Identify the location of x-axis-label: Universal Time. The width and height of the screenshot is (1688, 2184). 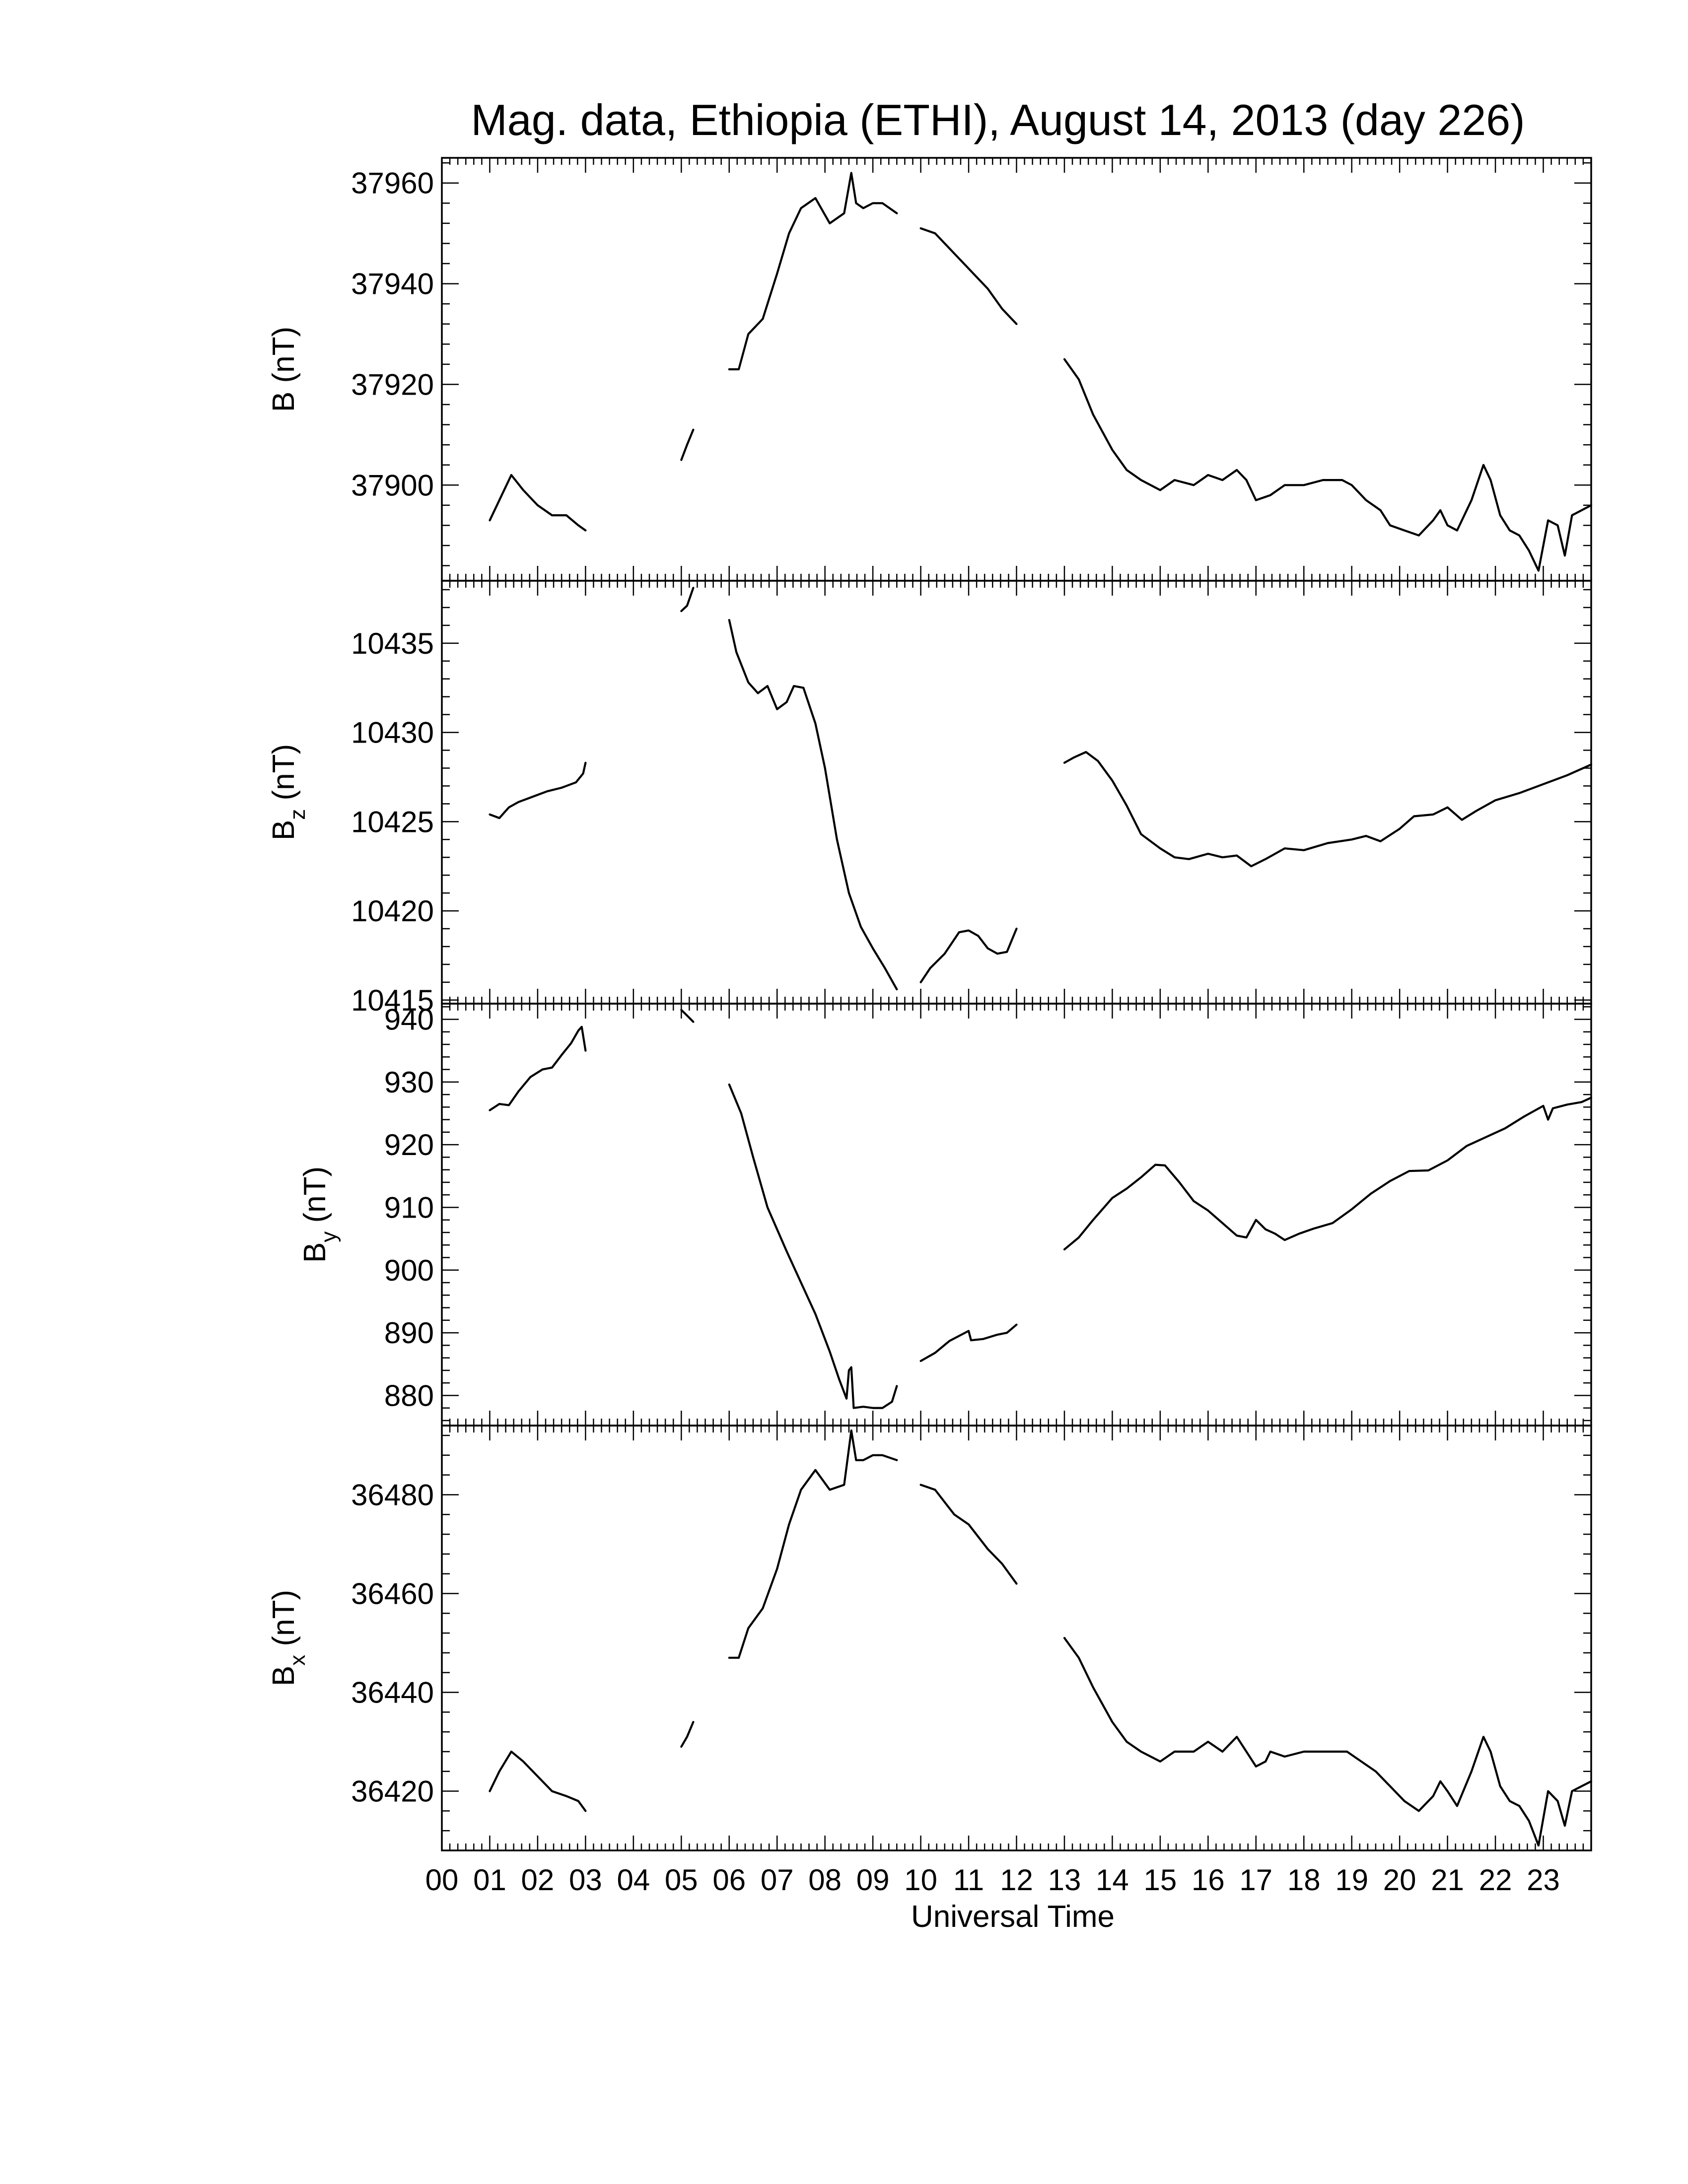
(1013, 1917).